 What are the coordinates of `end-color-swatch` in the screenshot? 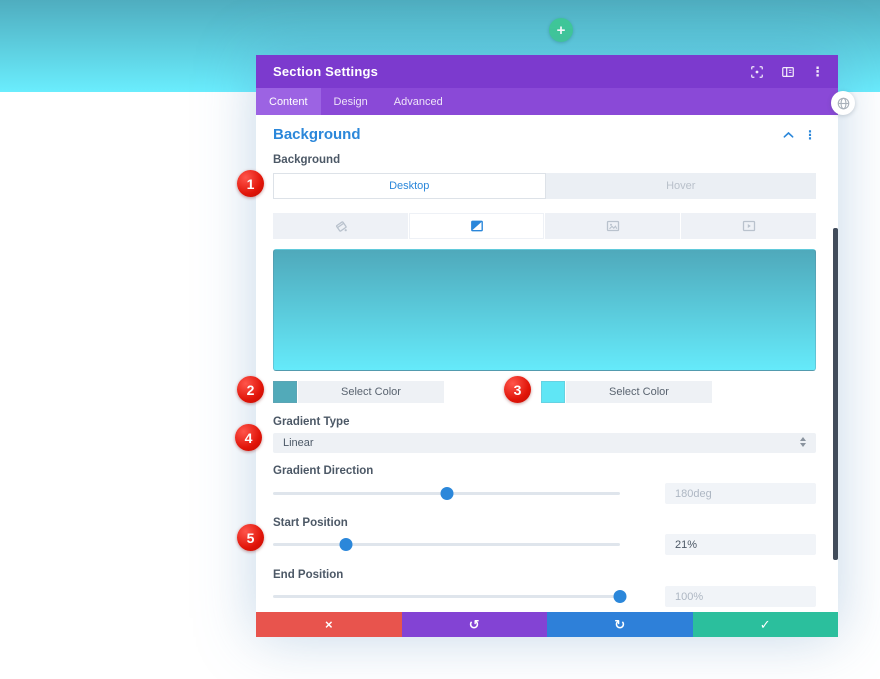 It's located at (553, 392).